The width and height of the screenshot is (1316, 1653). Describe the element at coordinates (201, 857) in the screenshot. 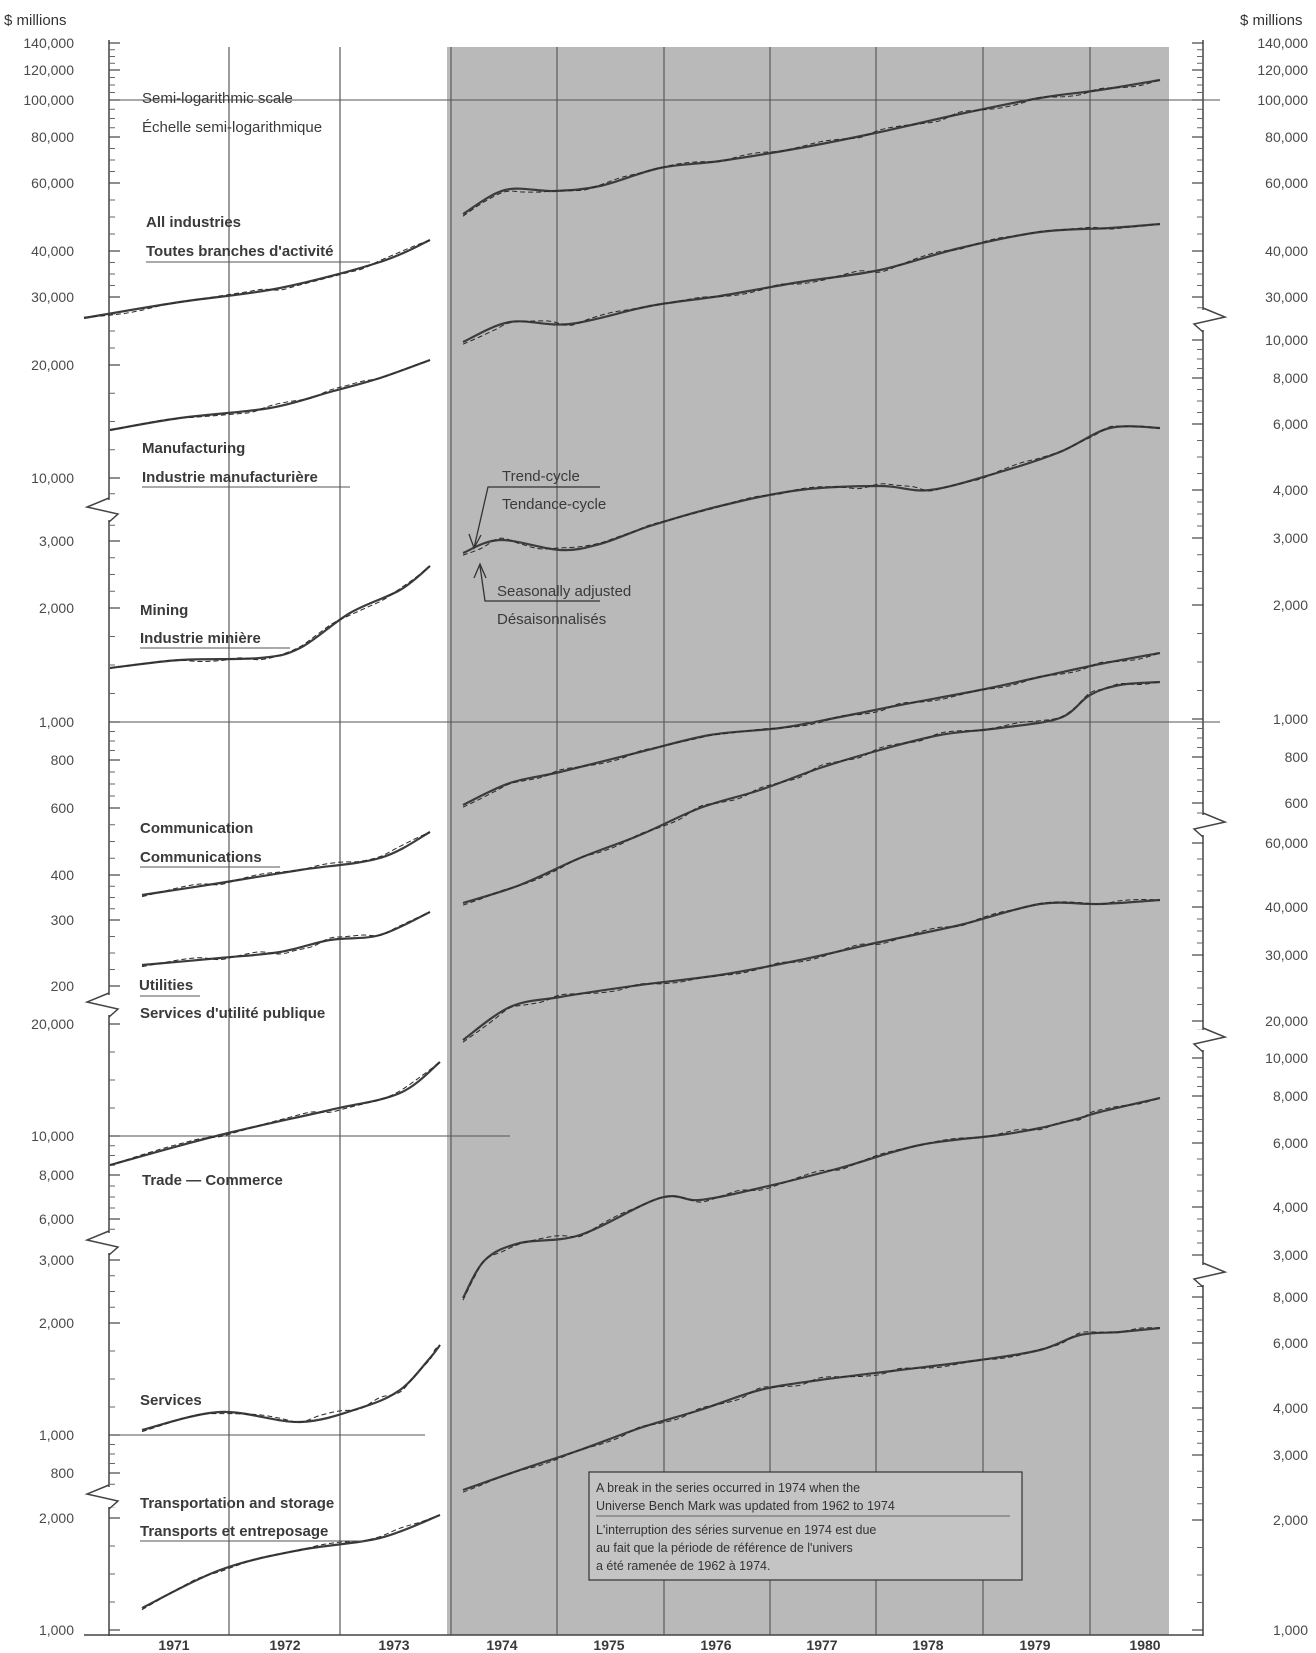

I see `label-communication-fr: Communications` at that location.